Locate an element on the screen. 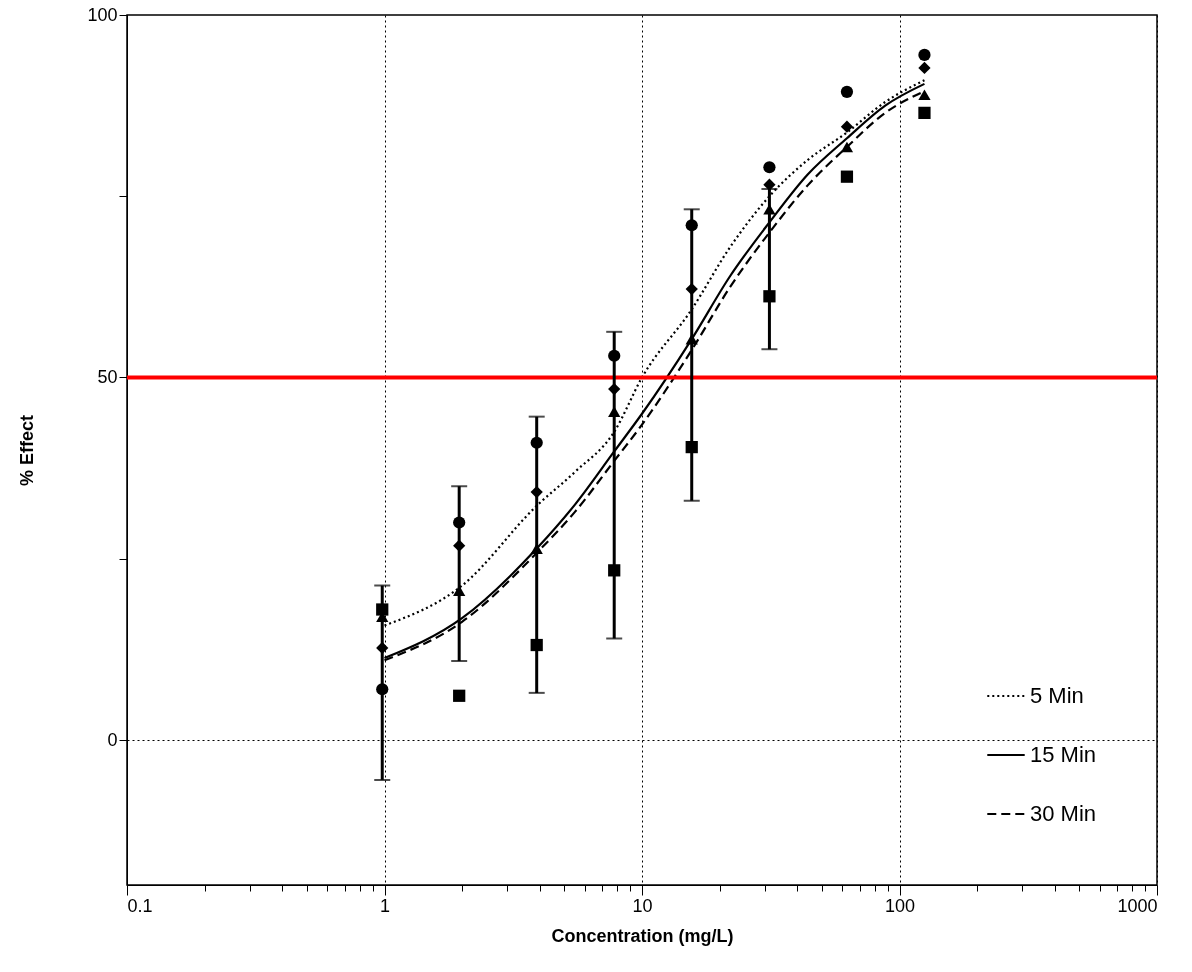 The image size is (1192, 972). x-tick-label: 1000 is located at coordinates (1137, 905).